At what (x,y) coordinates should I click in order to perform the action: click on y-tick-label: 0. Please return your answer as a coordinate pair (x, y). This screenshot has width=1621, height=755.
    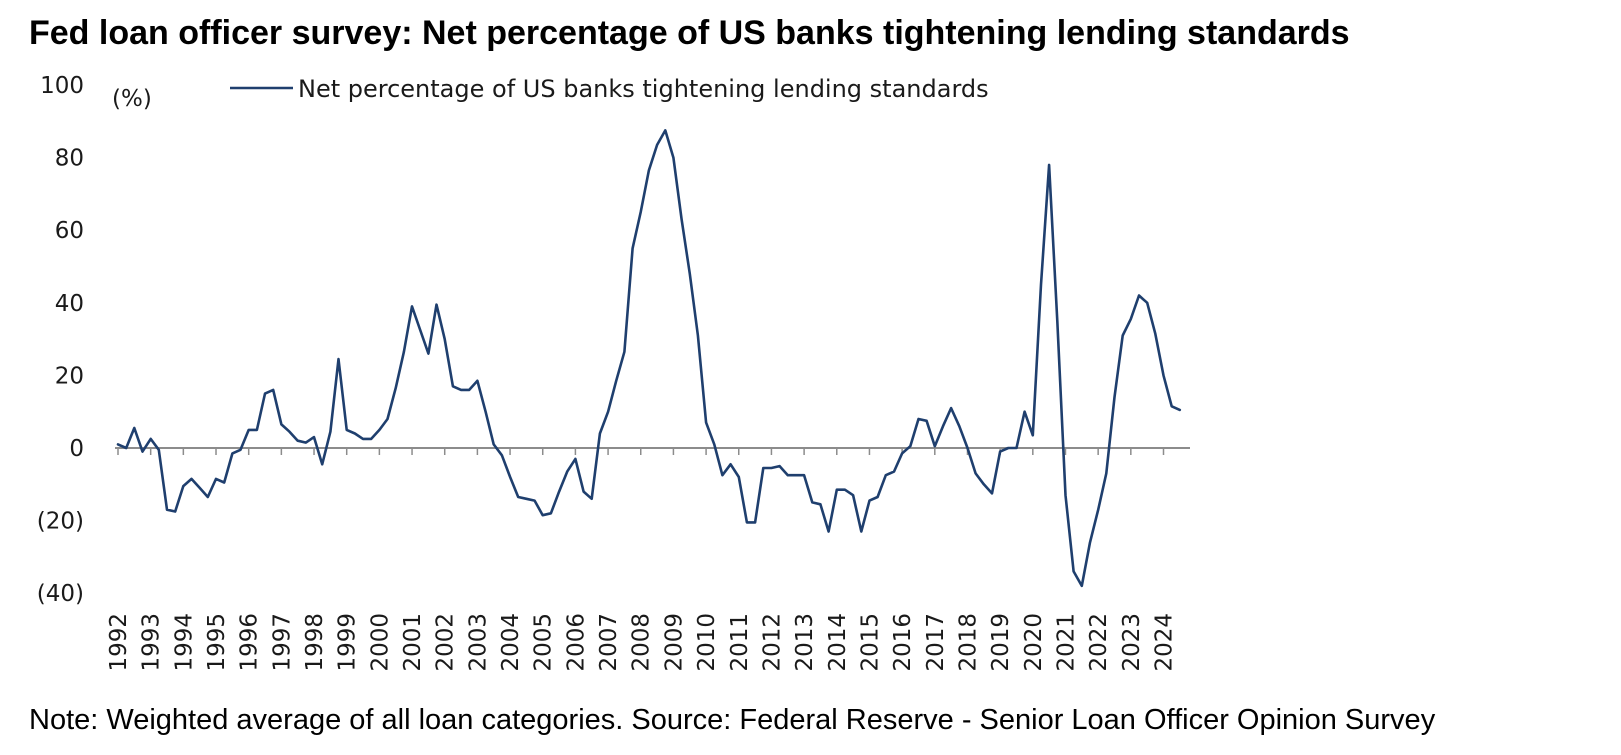
    Looking at the image, I should click on (76, 449).